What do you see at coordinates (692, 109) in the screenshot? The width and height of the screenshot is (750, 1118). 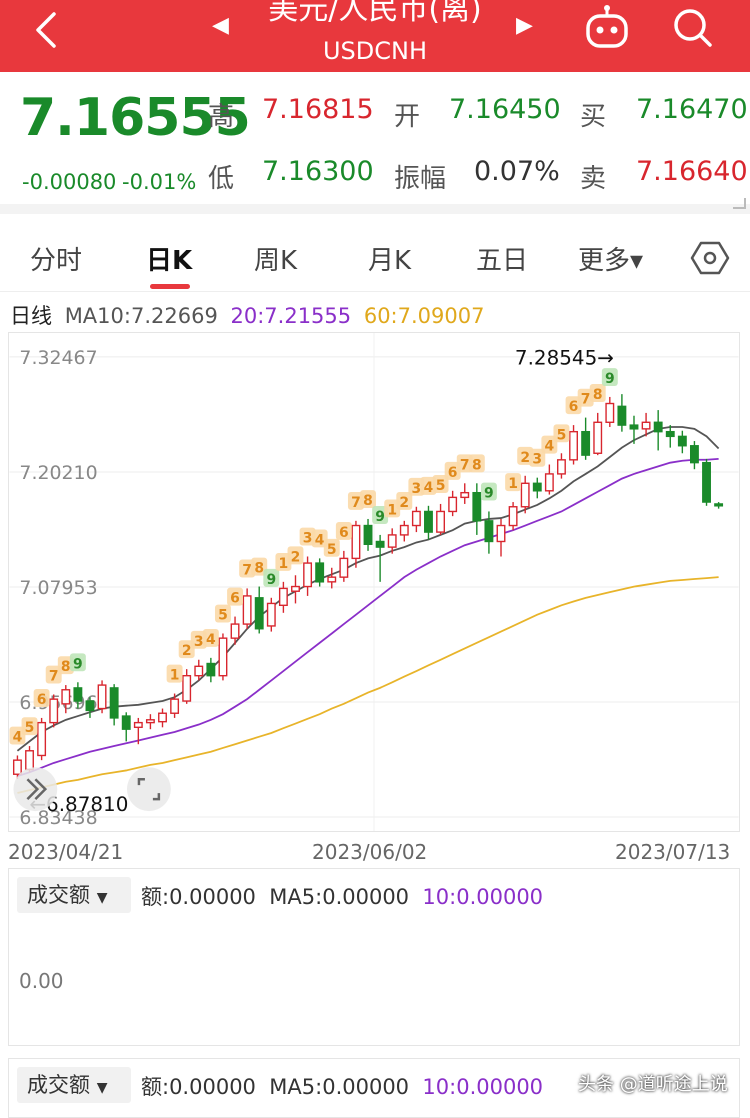 I see `bid-value: 7.16470` at bounding box center [692, 109].